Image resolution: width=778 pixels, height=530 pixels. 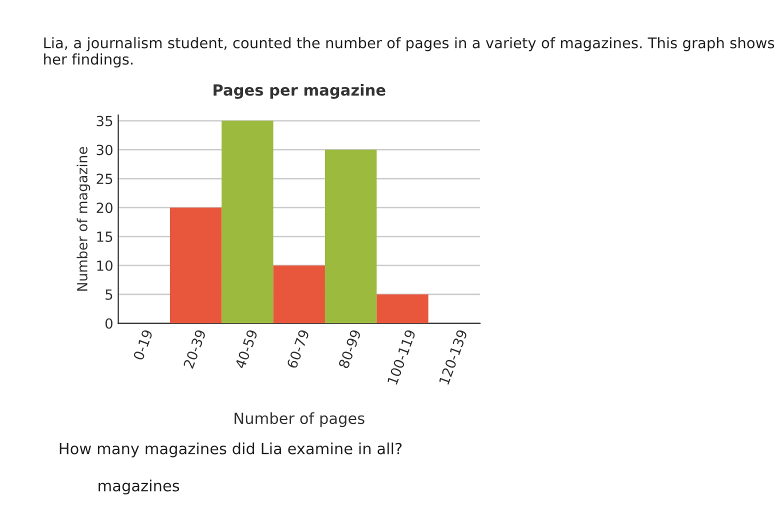 What do you see at coordinates (109, 295) in the screenshot?
I see `y-tick-label: 5` at bounding box center [109, 295].